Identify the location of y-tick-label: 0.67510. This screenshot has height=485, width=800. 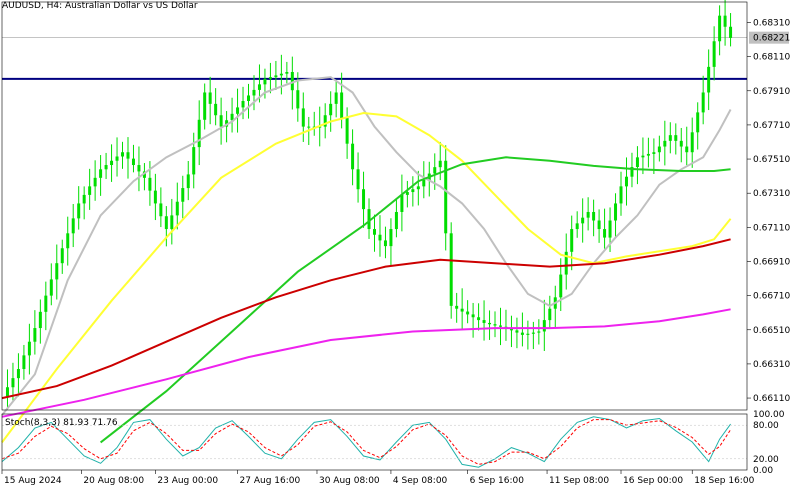
(771, 160).